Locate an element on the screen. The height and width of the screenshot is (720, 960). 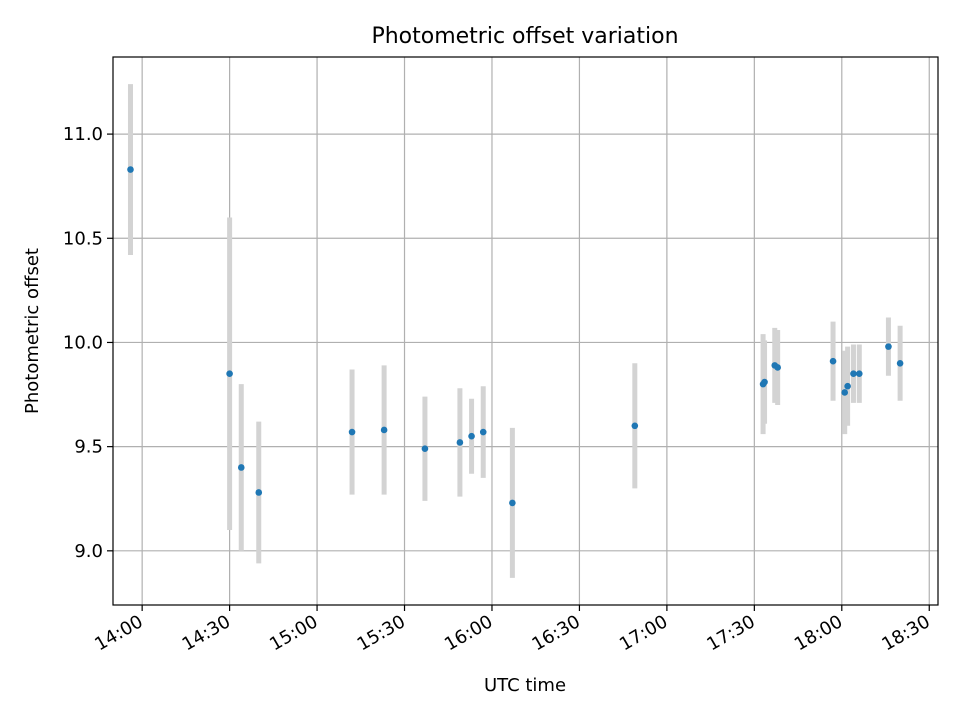
y-axis-label: Photometric offset is located at coordinates (32, 331).